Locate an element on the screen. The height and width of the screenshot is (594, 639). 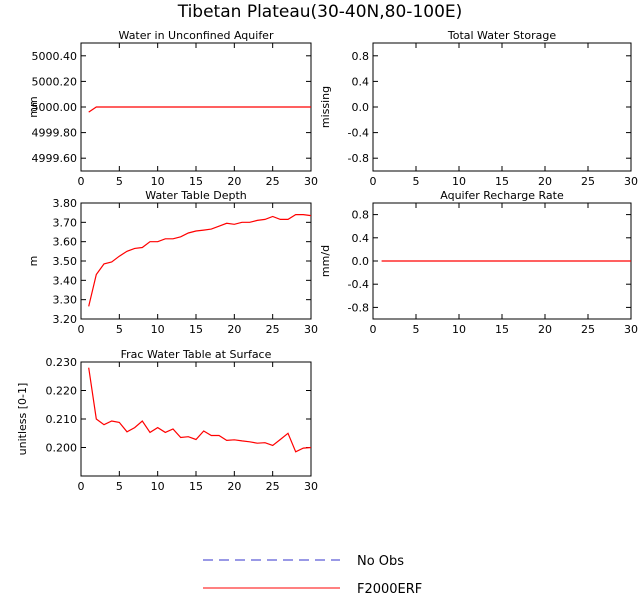
panel-title: Total Water Storage is located at coordinates (501, 35).